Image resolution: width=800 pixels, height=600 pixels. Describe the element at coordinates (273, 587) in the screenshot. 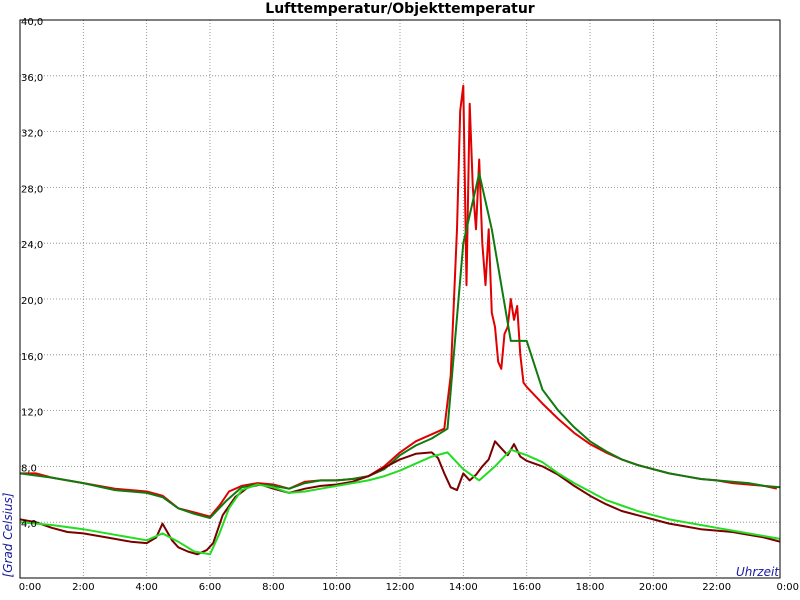

I see `x-tick-label: 8:00` at that location.